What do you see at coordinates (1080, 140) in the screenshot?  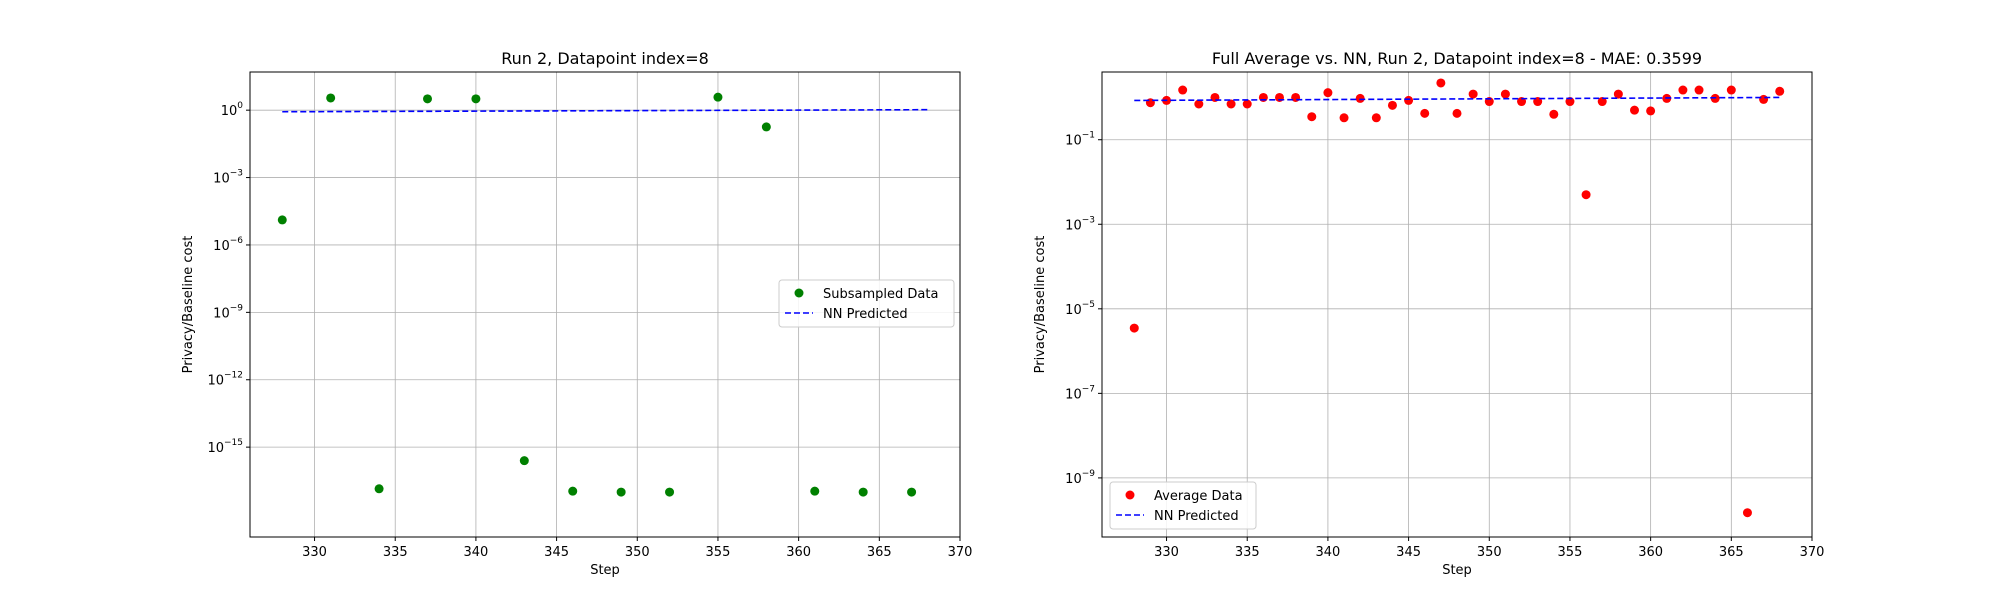 I see `y-tick-label: 10⁻¹` at bounding box center [1080, 140].